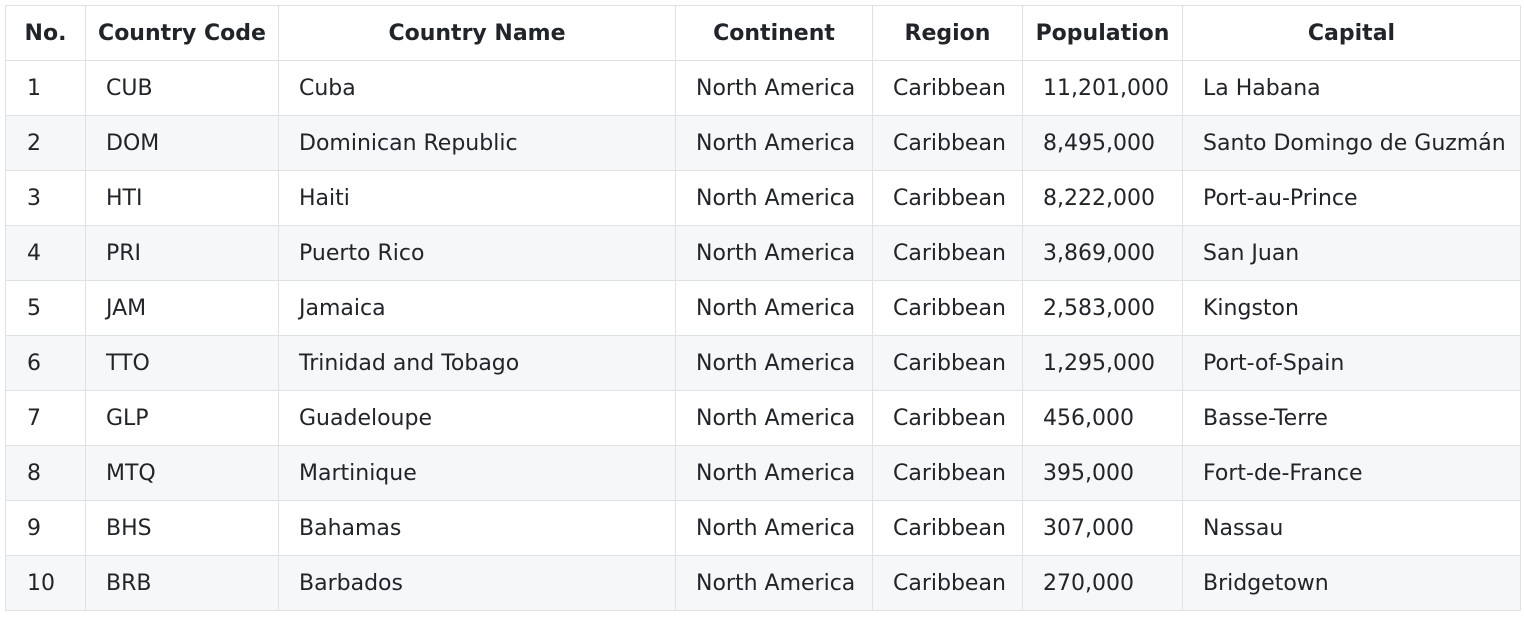  What do you see at coordinates (45, 583) in the screenshot?
I see `cell-no: 10` at bounding box center [45, 583].